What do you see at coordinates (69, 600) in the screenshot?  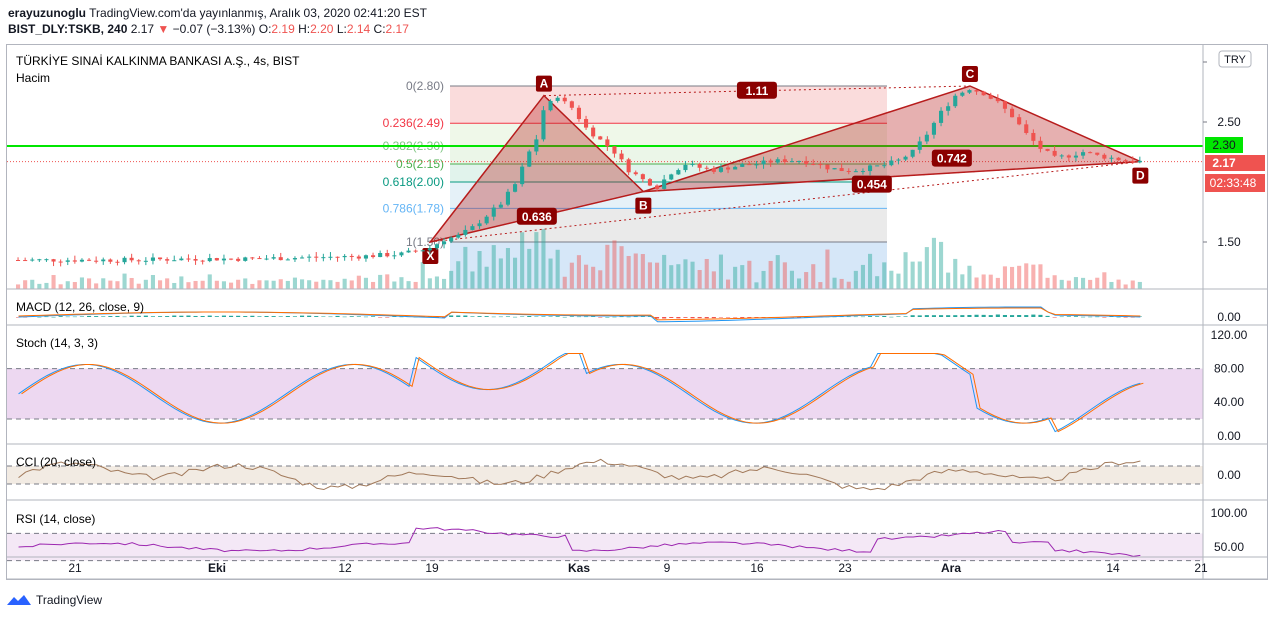 I see `footer-brand: TradingView` at bounding box center [69, 600].